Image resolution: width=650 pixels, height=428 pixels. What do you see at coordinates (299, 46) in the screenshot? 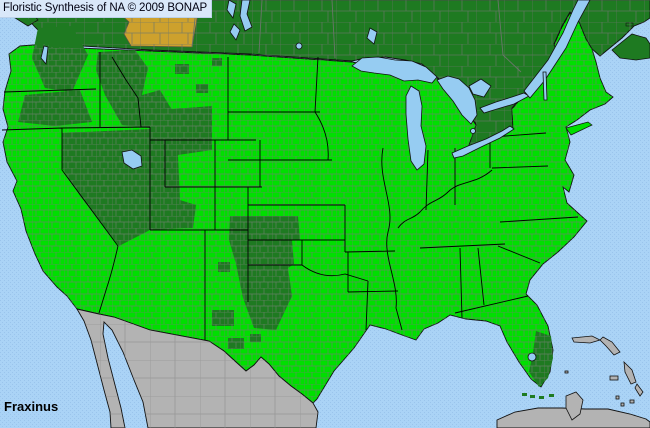
I see `lake-of-the-woods` at bounding box center [299, 46].